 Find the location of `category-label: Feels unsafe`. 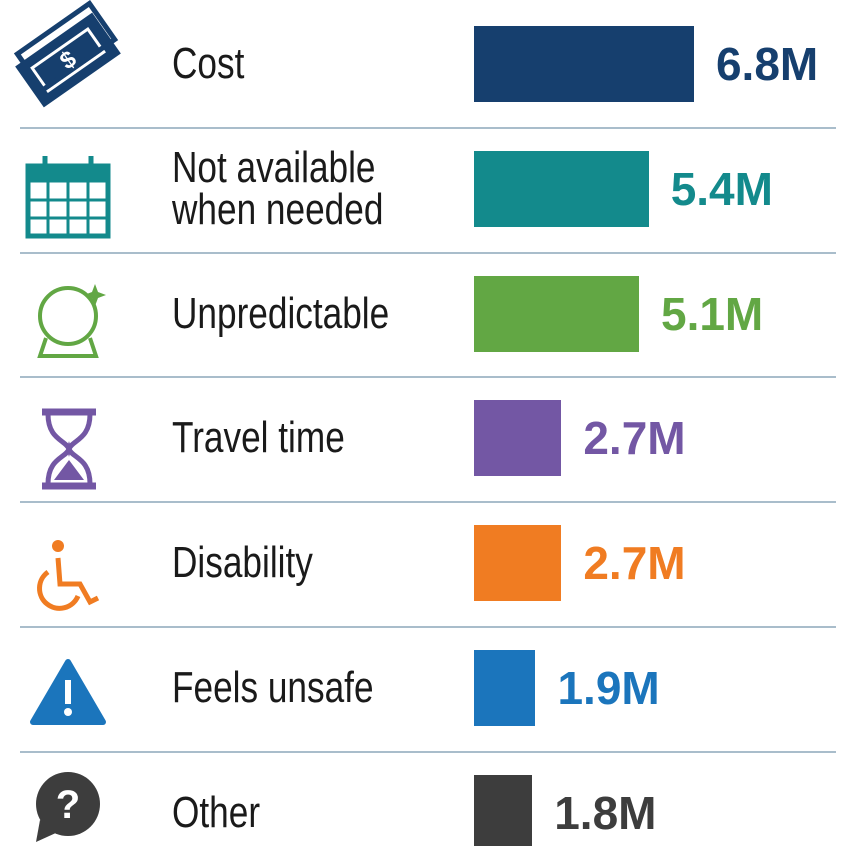

category-label: Feels unsafe is located at coordinates (273, 687).